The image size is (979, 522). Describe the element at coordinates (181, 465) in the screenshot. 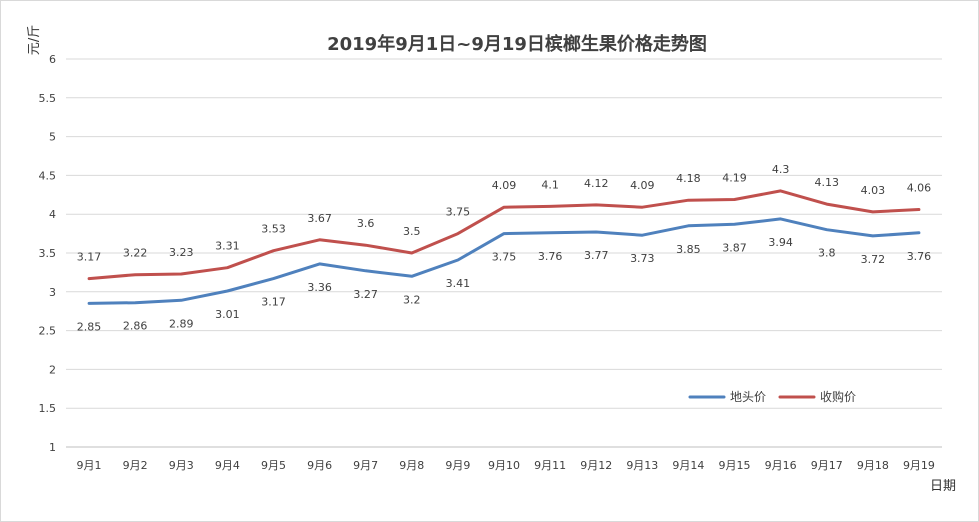

I see `x-tick-label: 9月3` at that location.